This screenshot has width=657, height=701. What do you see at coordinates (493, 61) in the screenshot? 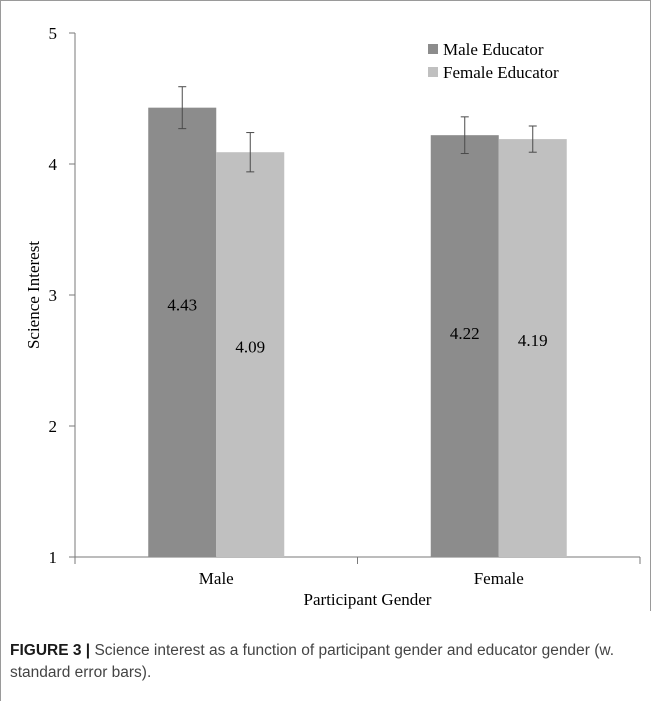
I see `legend: Male Educator Female Educator` at bounding box center [493, 61].